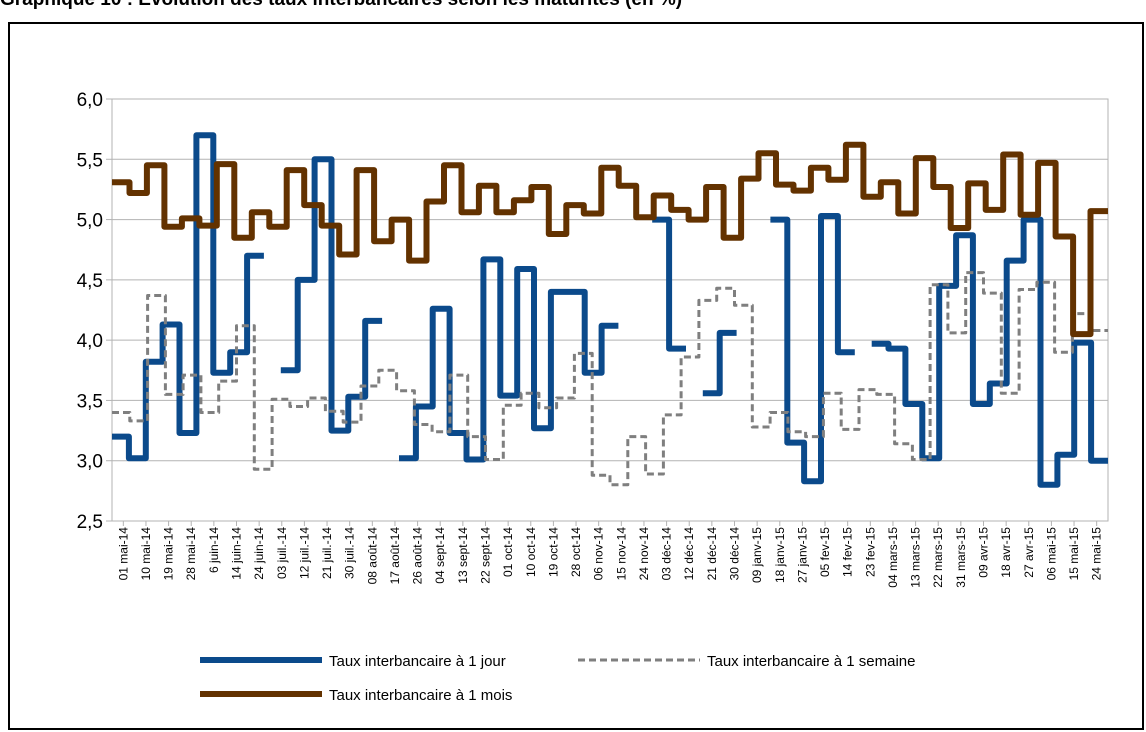  What do you see at coordinates (780, 555) in the screenshot?
I see `x-tick-label: 18 janv-15` at bounding box center [780, 555].